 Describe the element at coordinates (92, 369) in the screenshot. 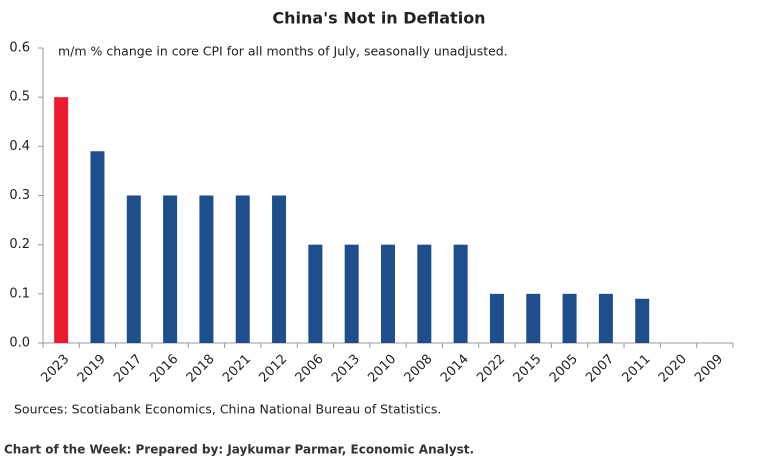

I see `x-tick-label: 2019` at that location.